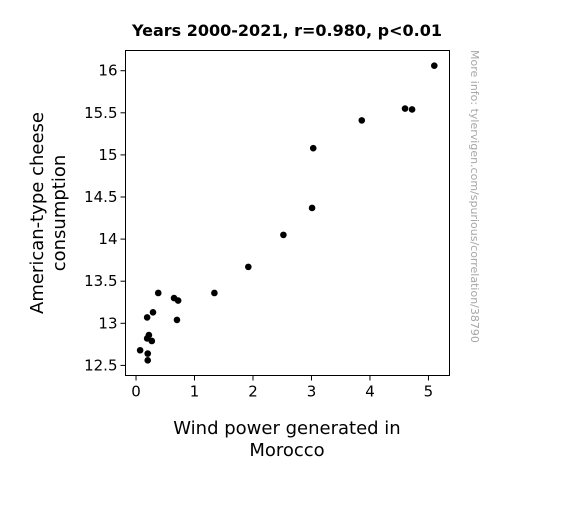 The image size is (575, 505). What do you see at coordinates (370, 392) in the screenshot?
I see `x-tick-label: 4` at bounding box center [370, 392].